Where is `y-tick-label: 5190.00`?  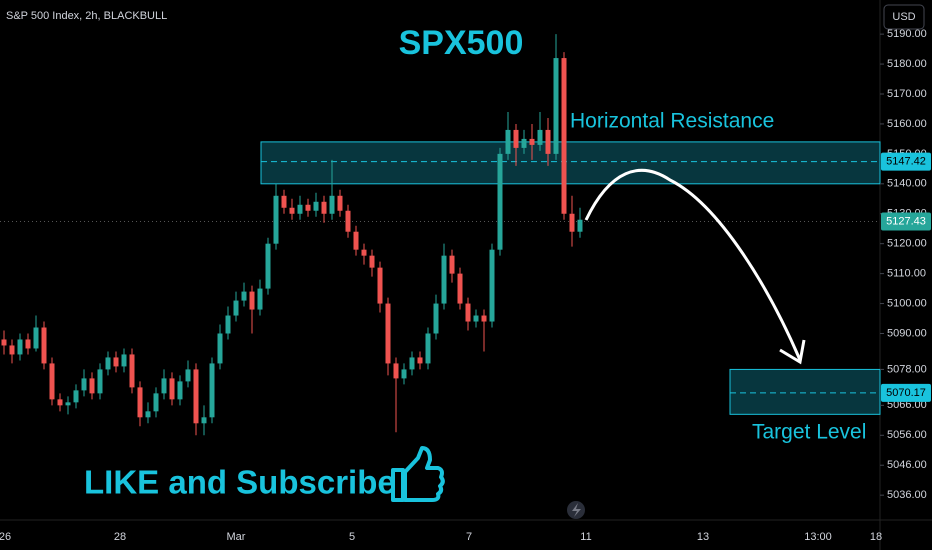 y-tick-label: 5190.00 is located at coordinates (907, 34).